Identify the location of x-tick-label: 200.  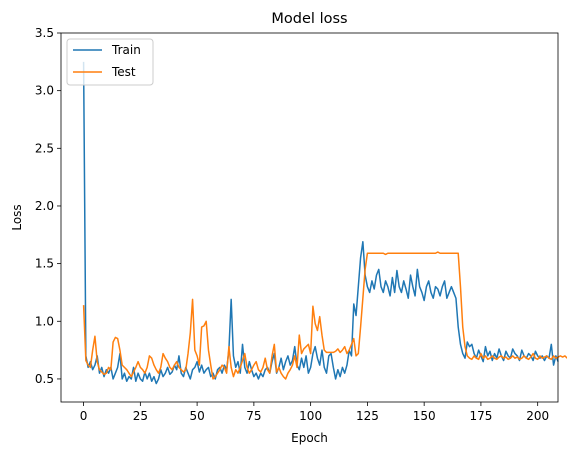
(537, 416).